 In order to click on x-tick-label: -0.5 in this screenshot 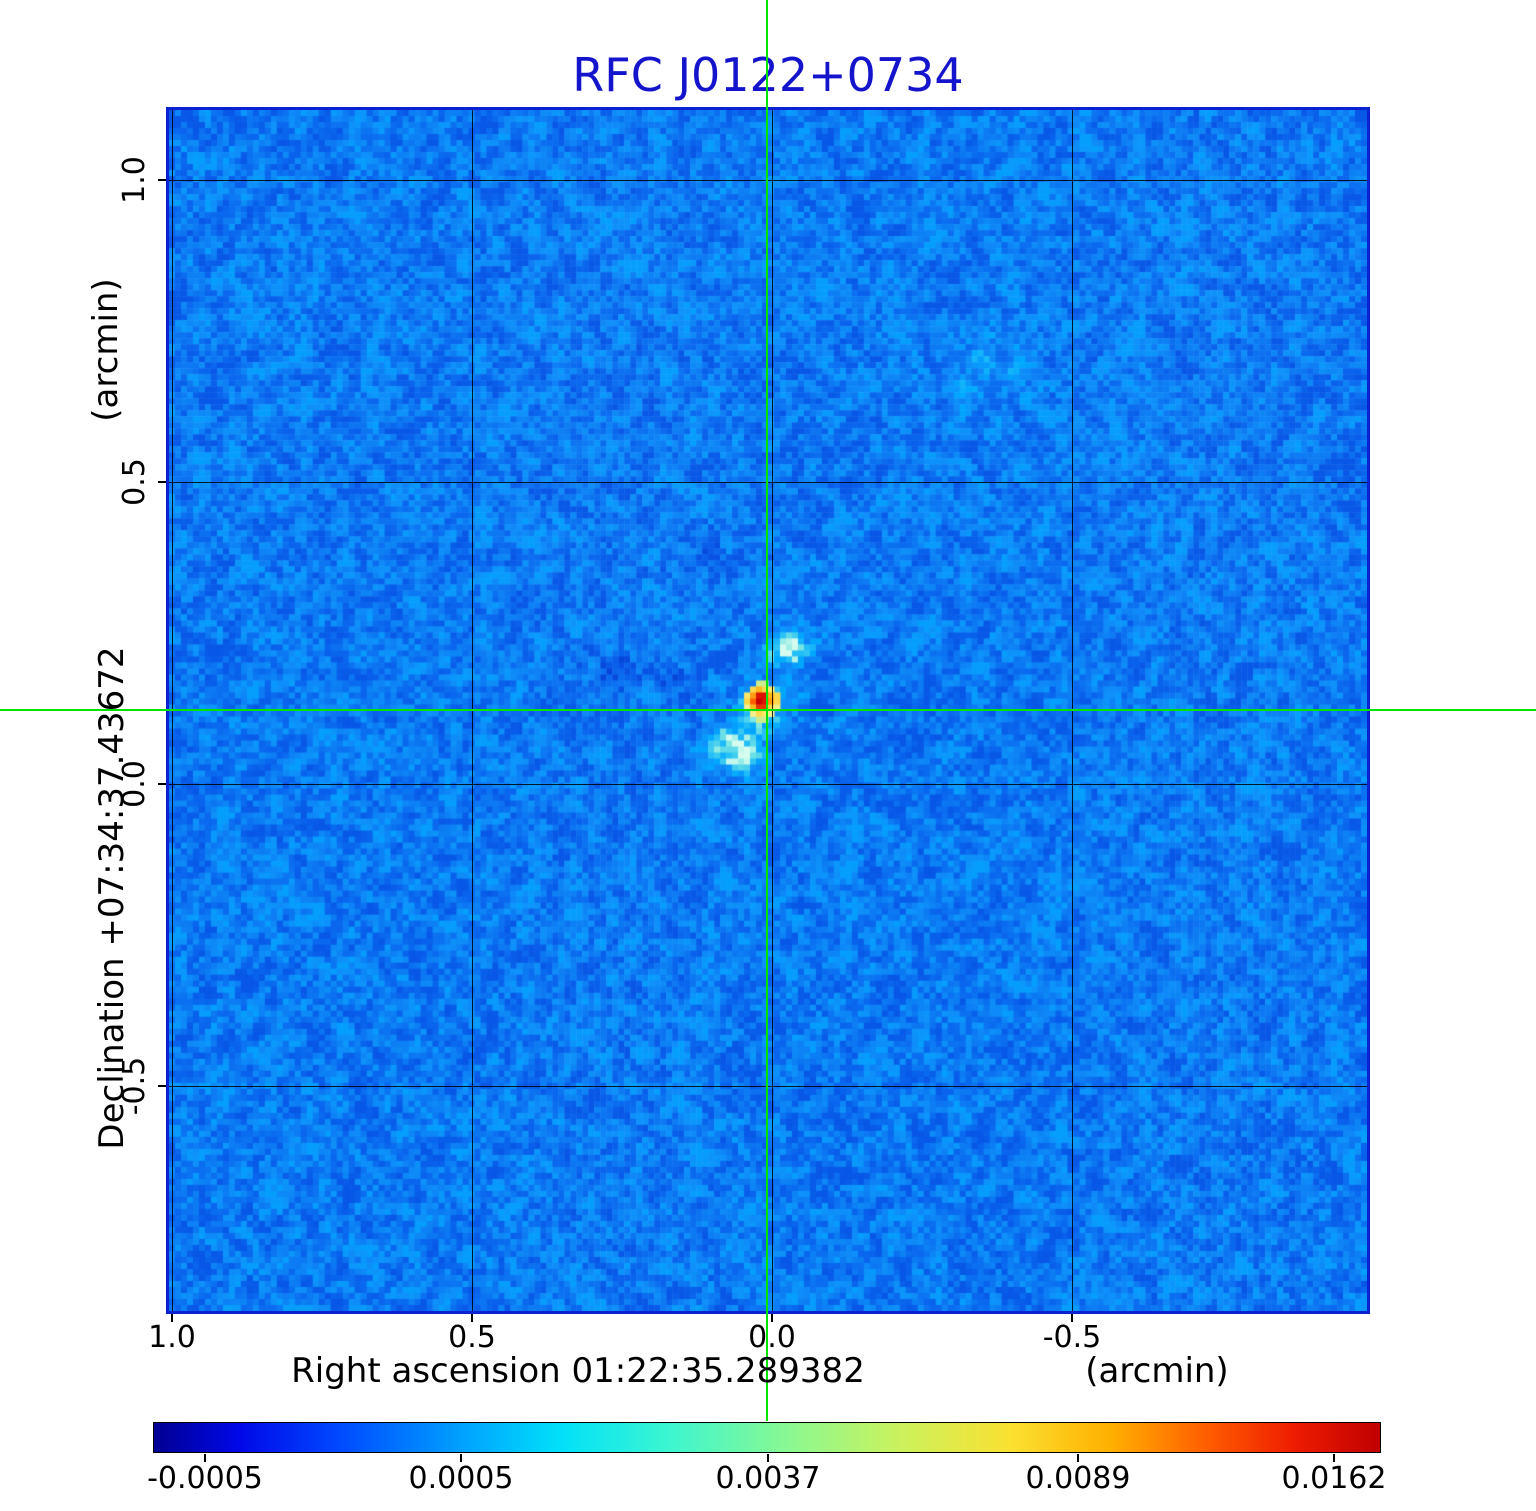, I will do `click(1072, 1337)`.